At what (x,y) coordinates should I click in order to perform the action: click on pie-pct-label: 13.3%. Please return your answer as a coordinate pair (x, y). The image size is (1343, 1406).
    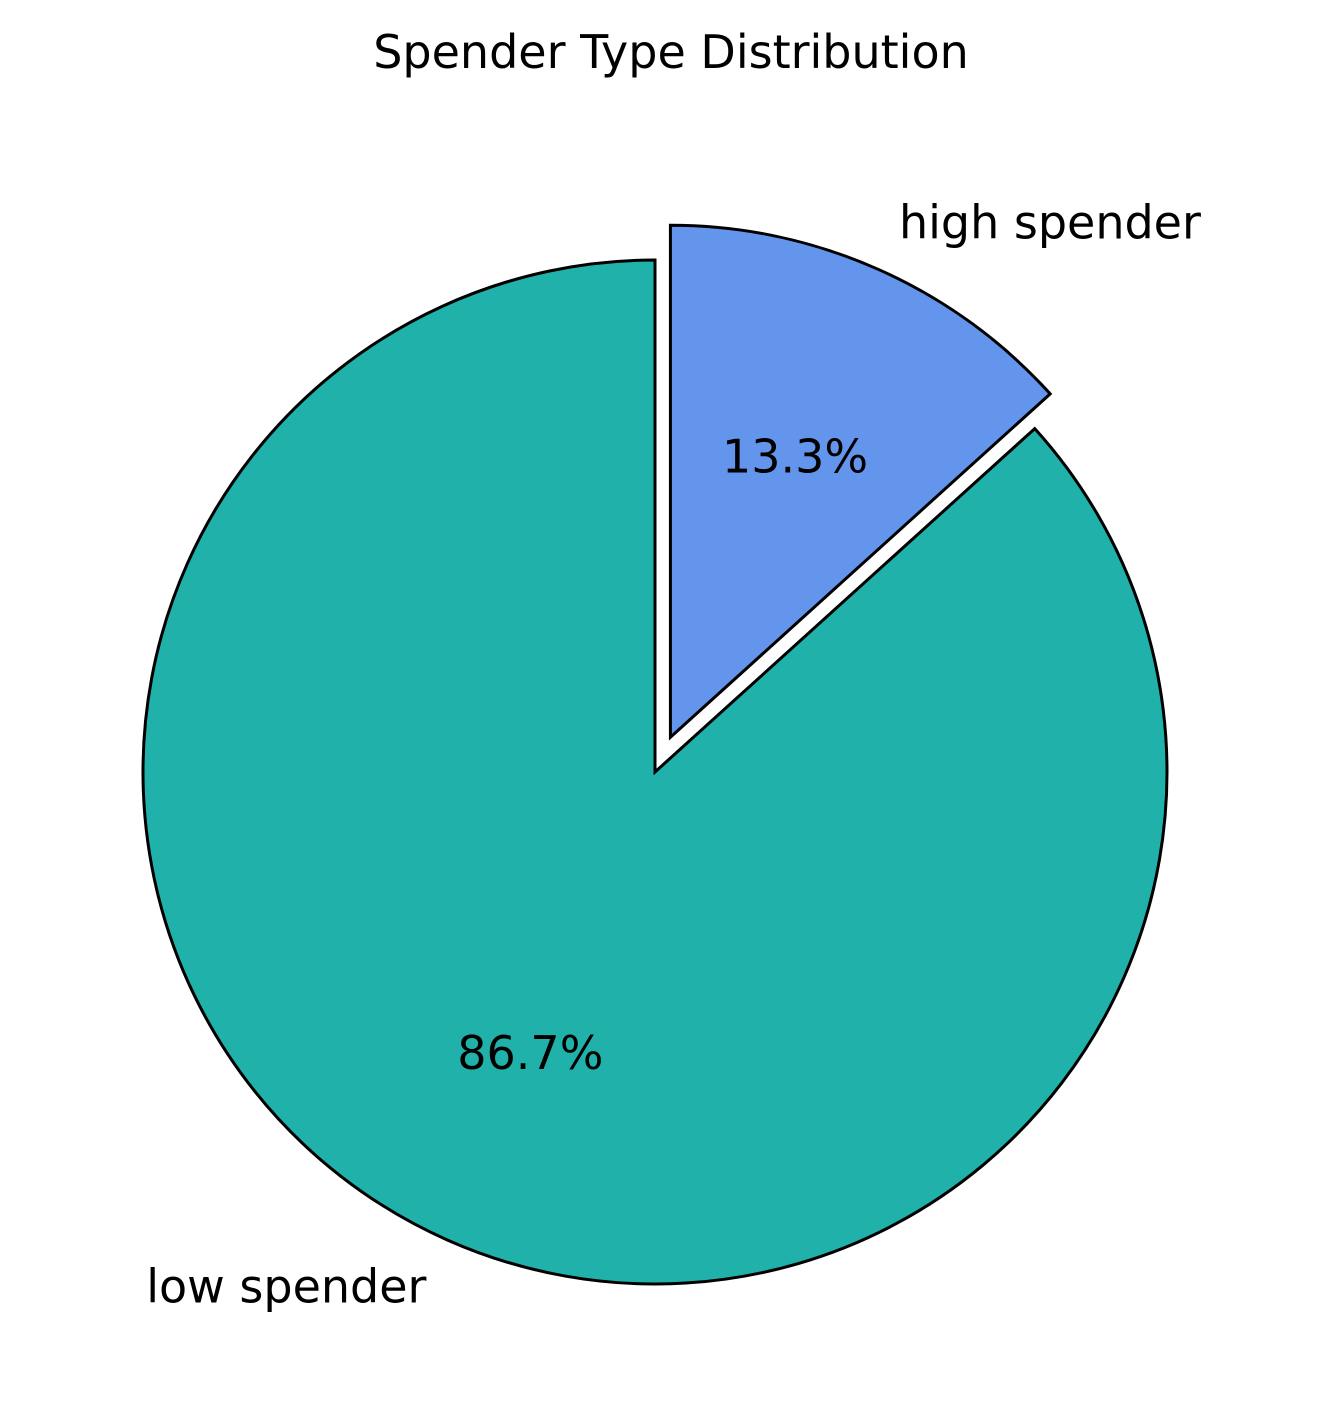
    Looking at the image, I should click on (795, 456).